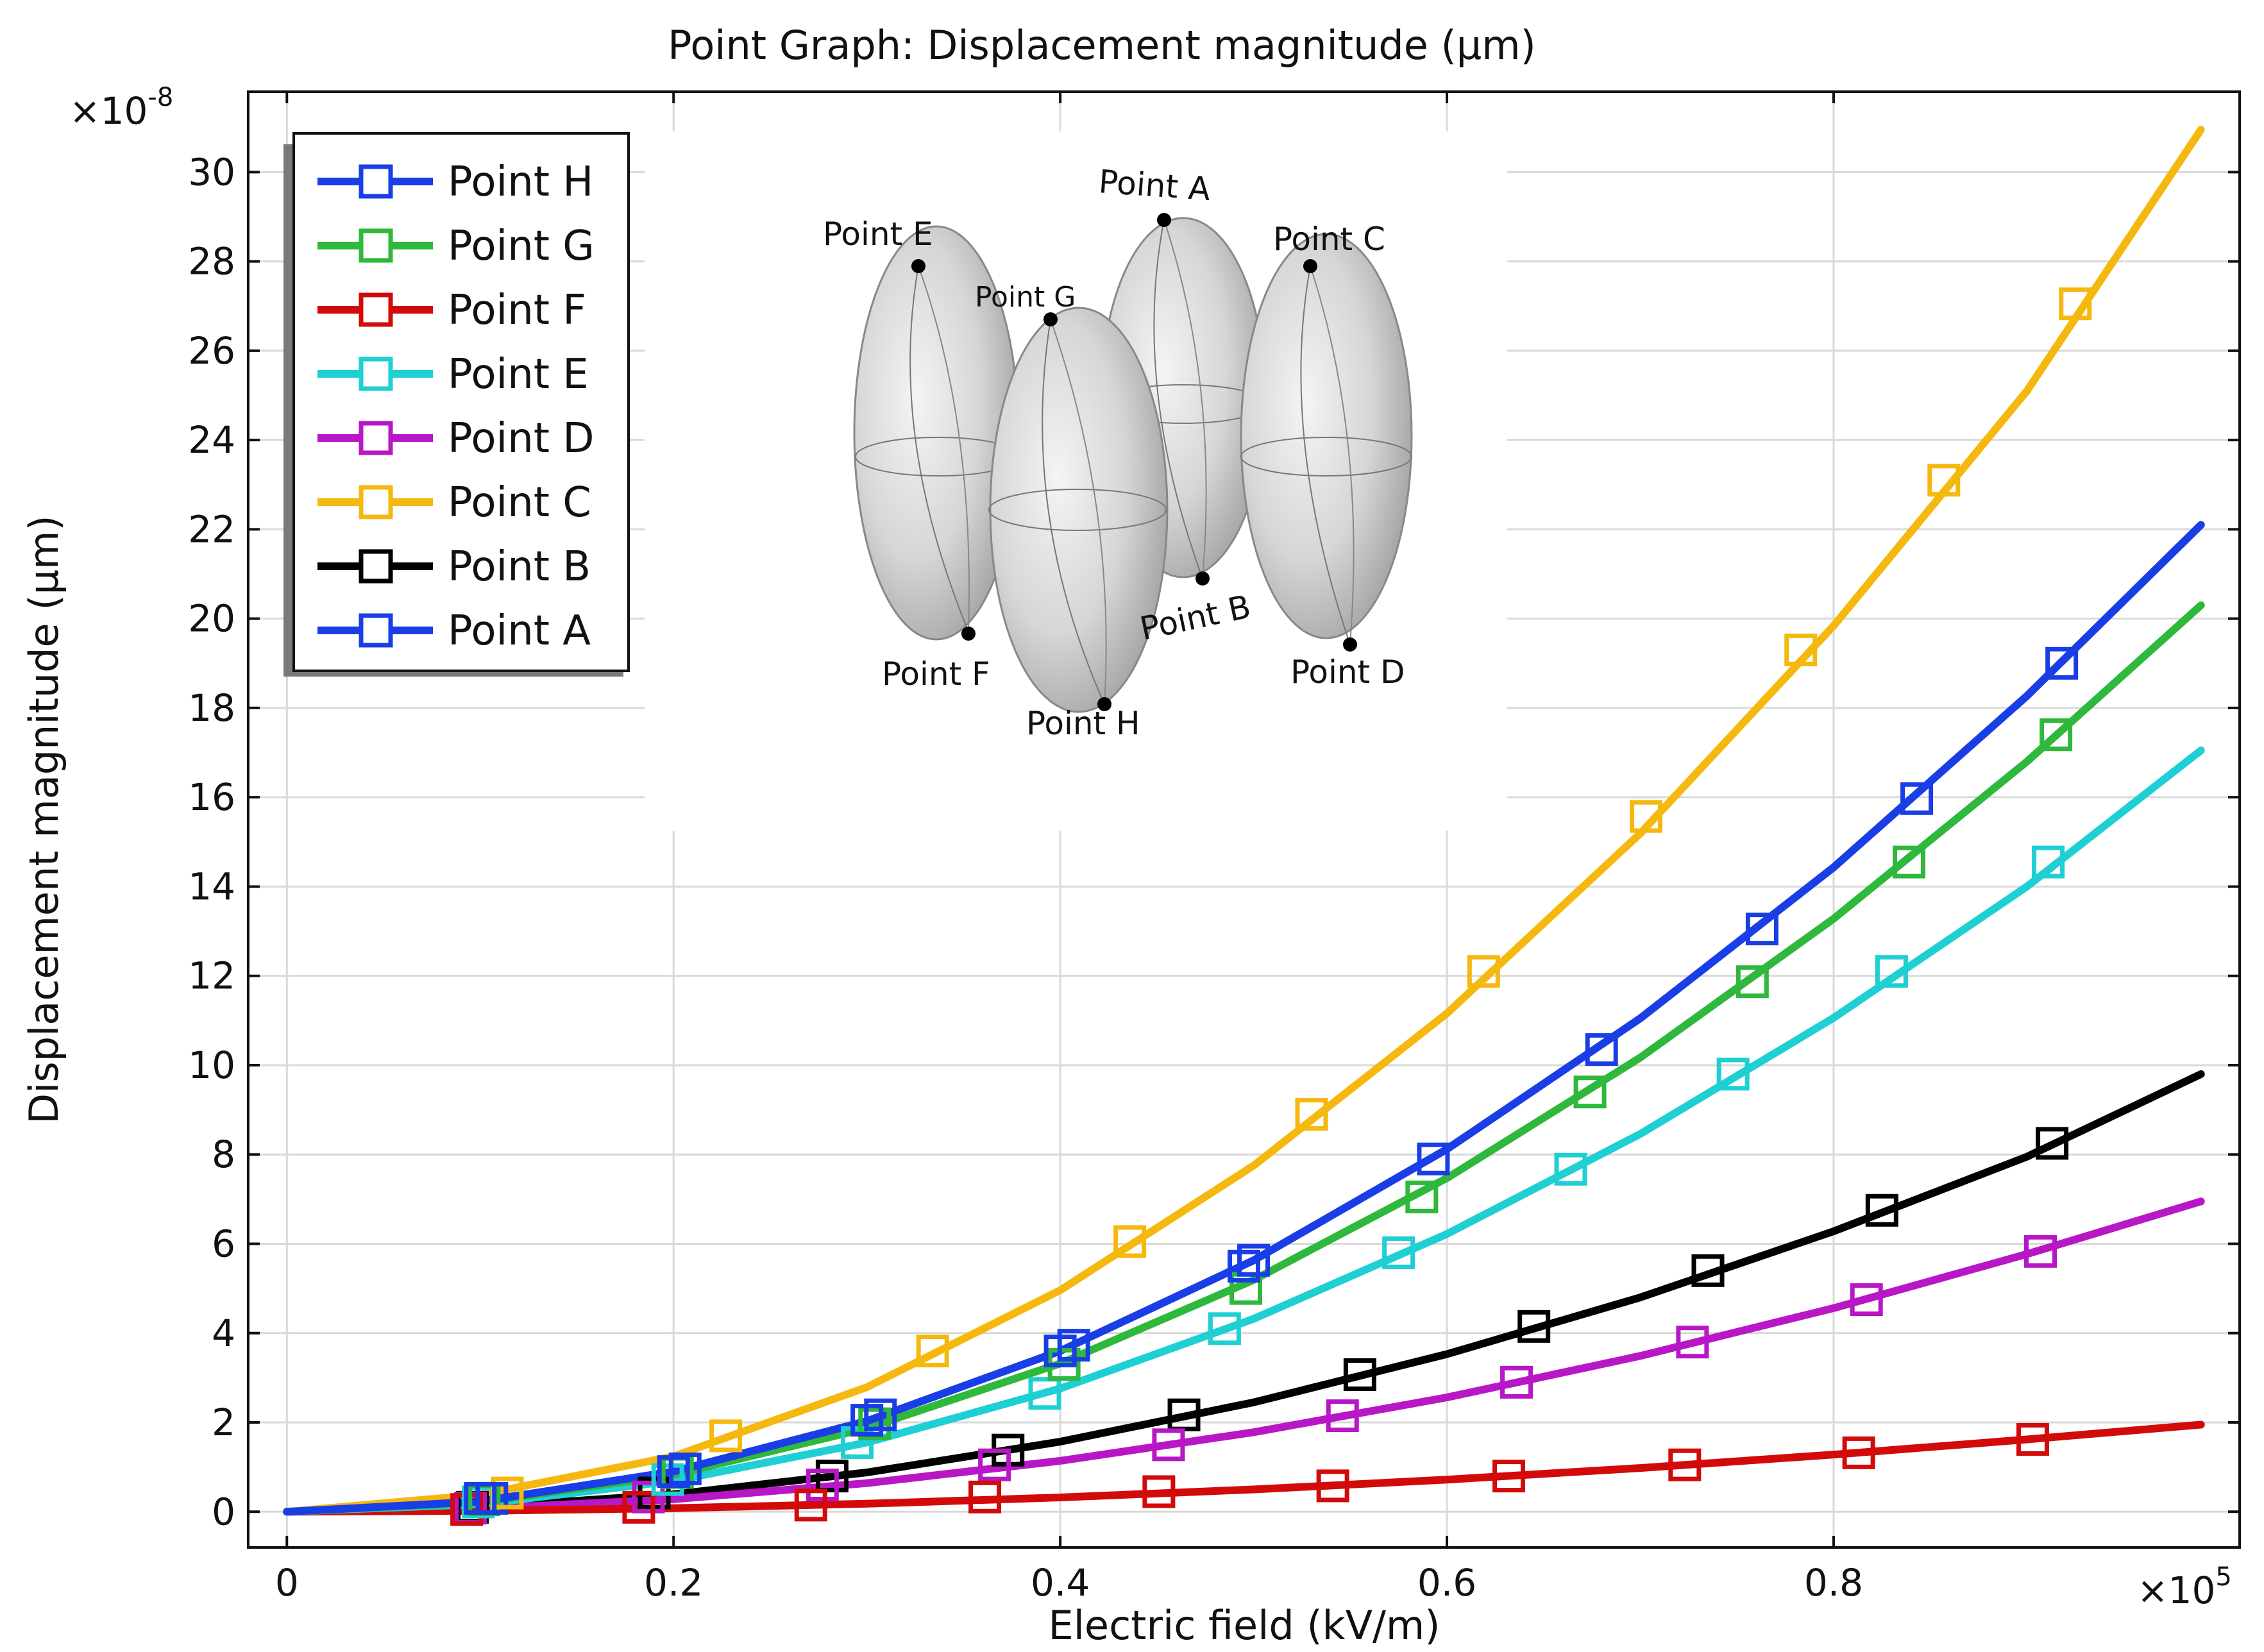 This screenshot has height=1652, width=2264. What do you see at coordinates (1025, 297) in the screenshot?
I see `inset-label-g: Point G` at bounding box center [1025, 297].